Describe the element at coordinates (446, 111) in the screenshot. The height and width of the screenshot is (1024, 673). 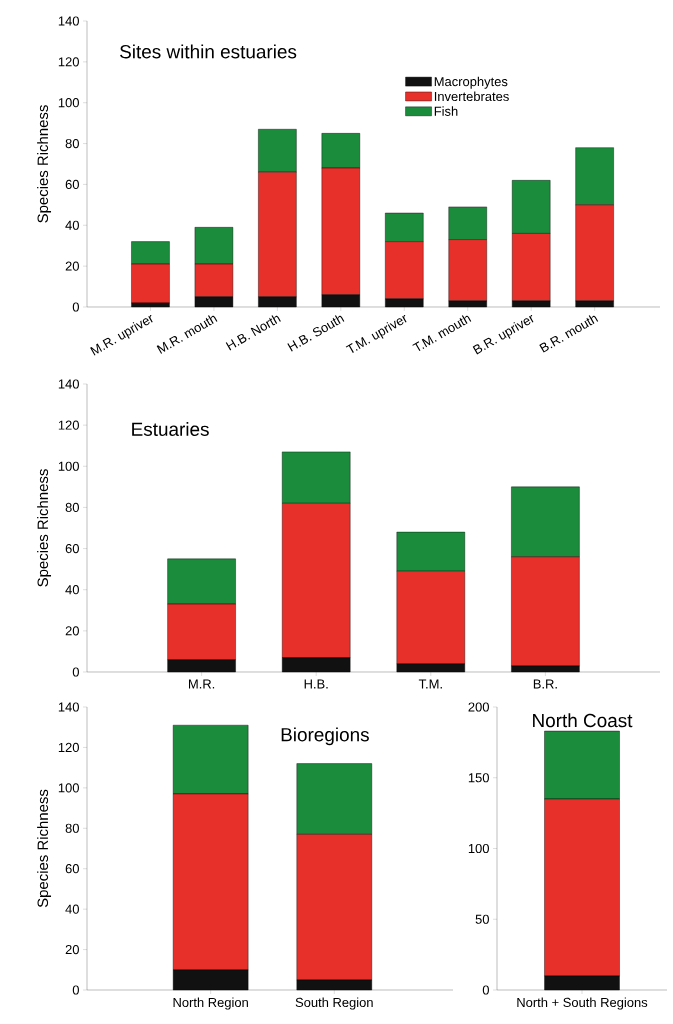
I see `legend-label: Fish` at that location.